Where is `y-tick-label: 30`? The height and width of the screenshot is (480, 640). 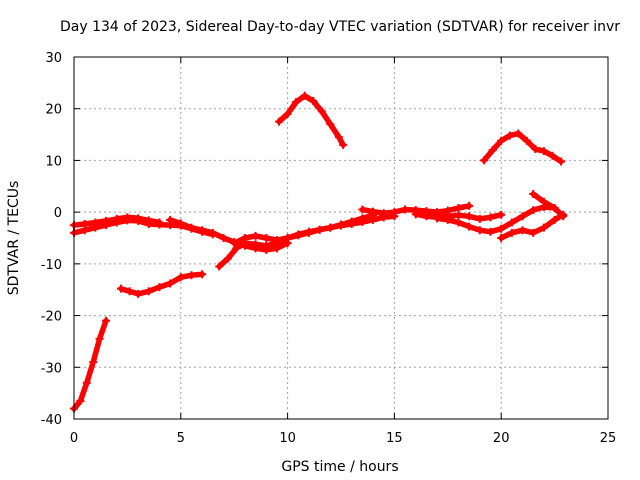 y-tick-label: 30 is located at coordinates (53, 58).